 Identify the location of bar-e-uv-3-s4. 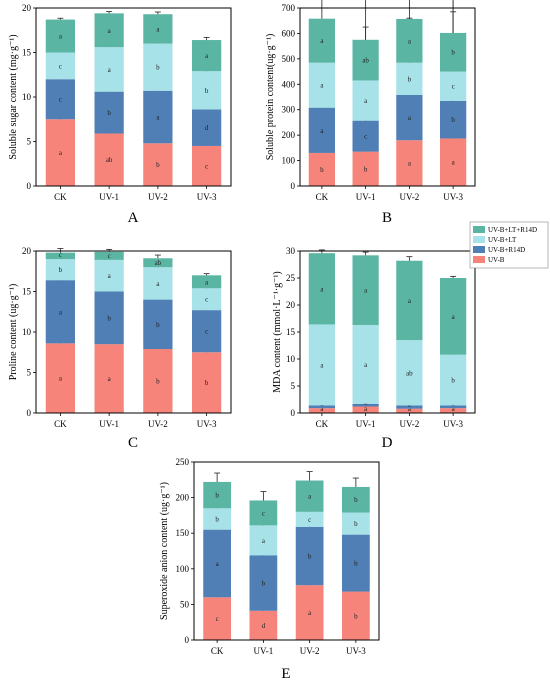
(356, 499).